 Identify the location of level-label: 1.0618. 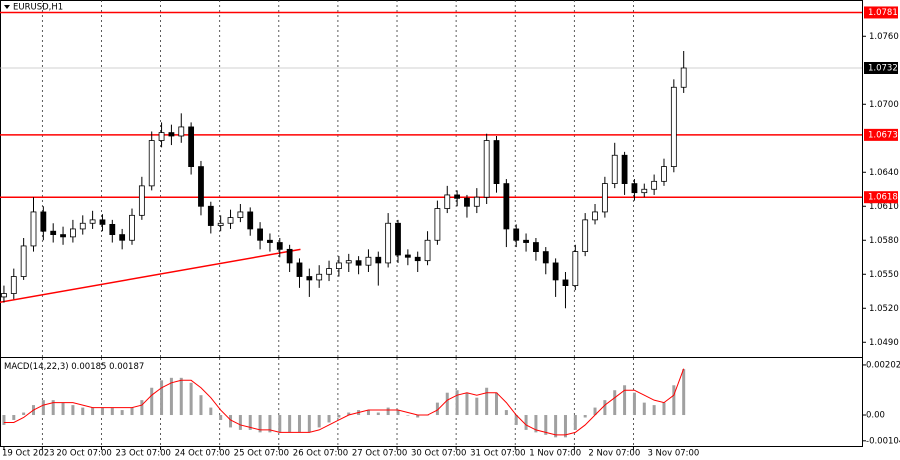
(883, 198).